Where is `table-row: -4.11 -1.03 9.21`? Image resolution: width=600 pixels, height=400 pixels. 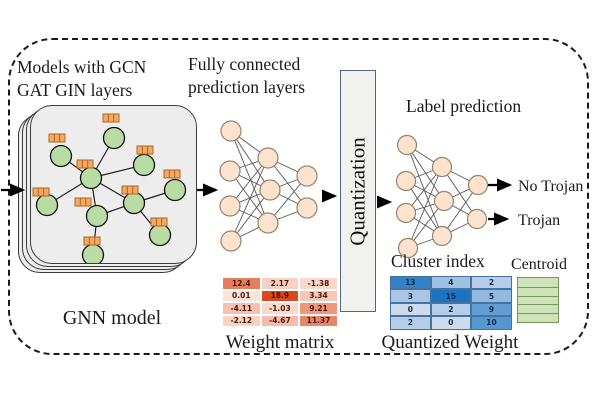 table-row: -4.11 -1.03 9.21 is located at coordinates (280, 308).